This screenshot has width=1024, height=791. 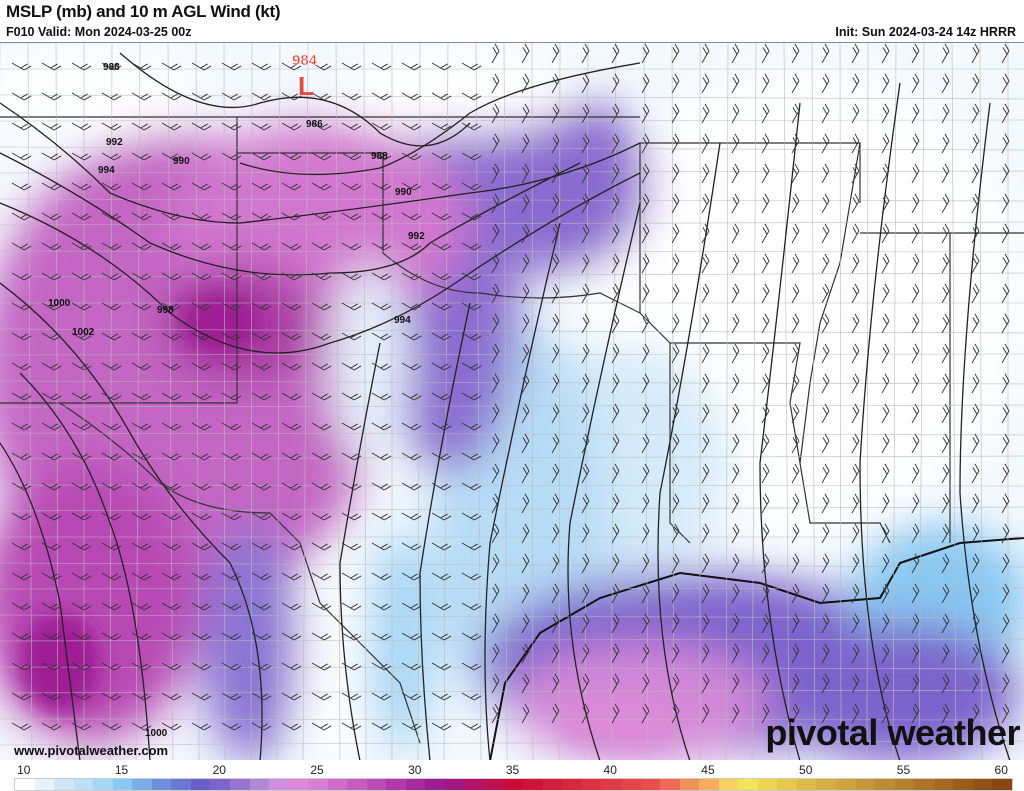 I want to click on website-link: www.pivotalweather.com, so click(x=91, y=750).